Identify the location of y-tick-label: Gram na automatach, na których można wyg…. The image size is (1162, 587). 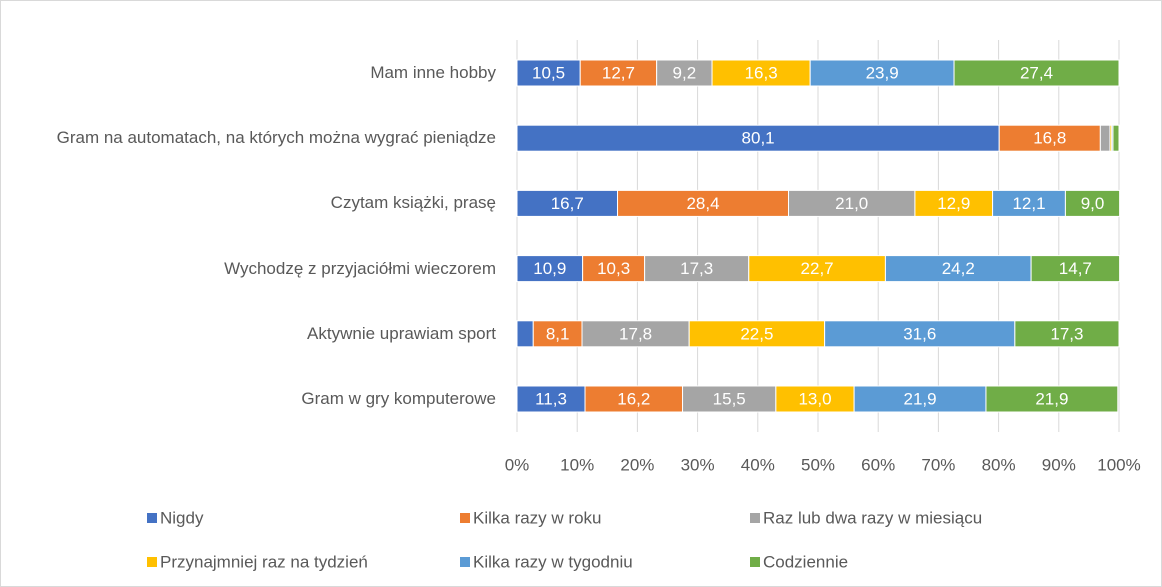
(256, 138).